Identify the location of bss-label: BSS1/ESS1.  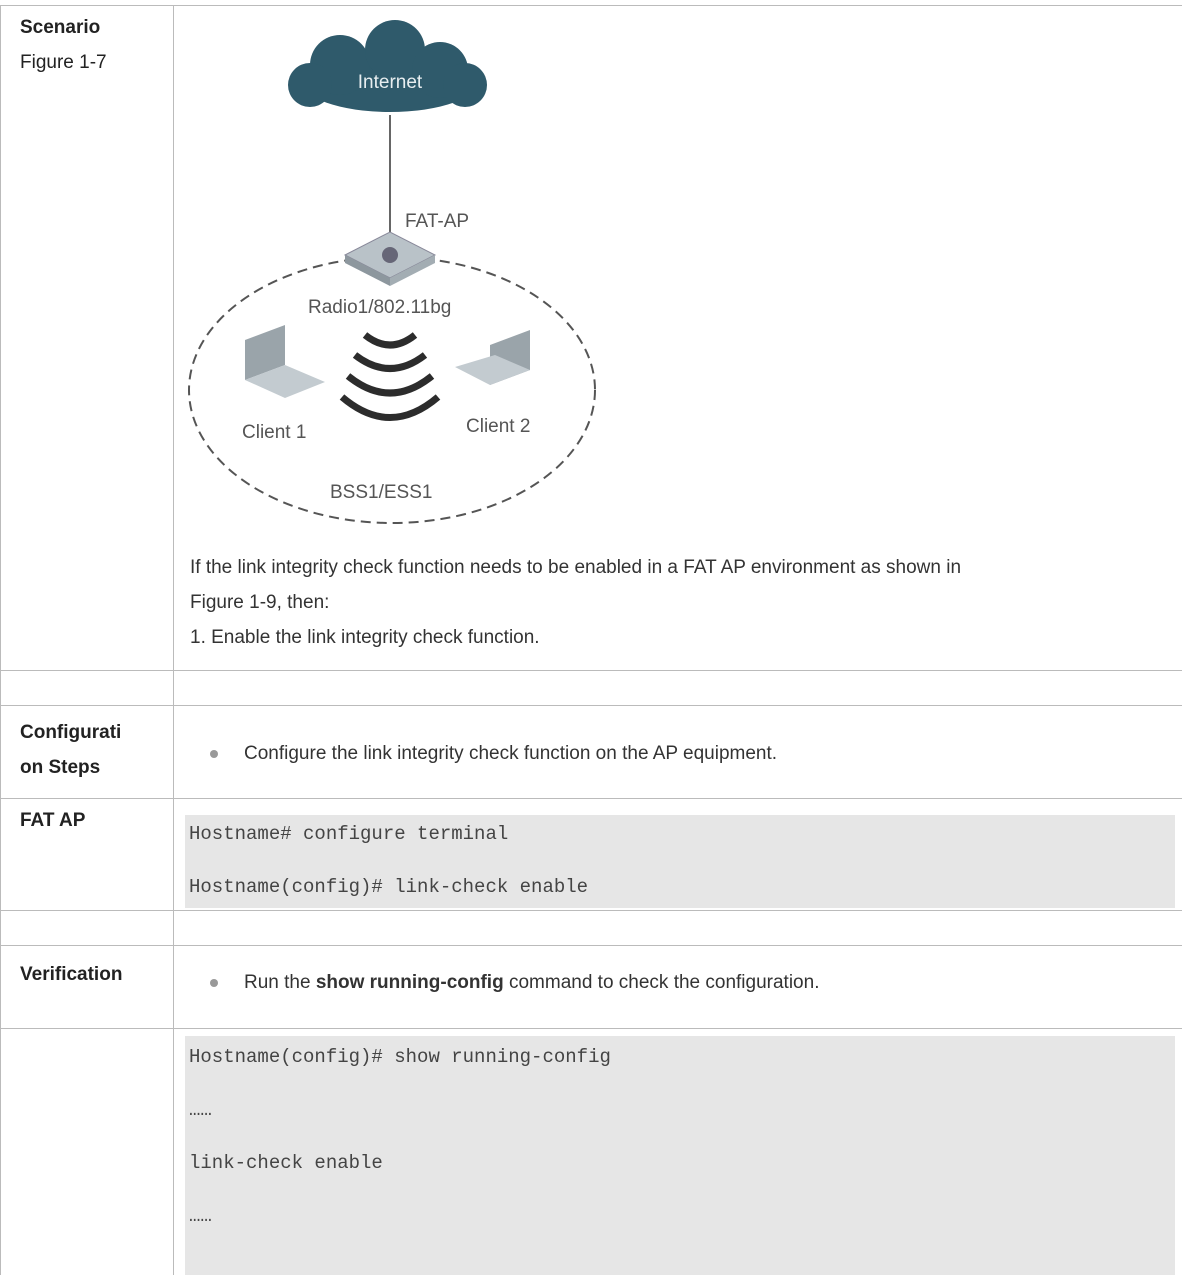
(381, 492).